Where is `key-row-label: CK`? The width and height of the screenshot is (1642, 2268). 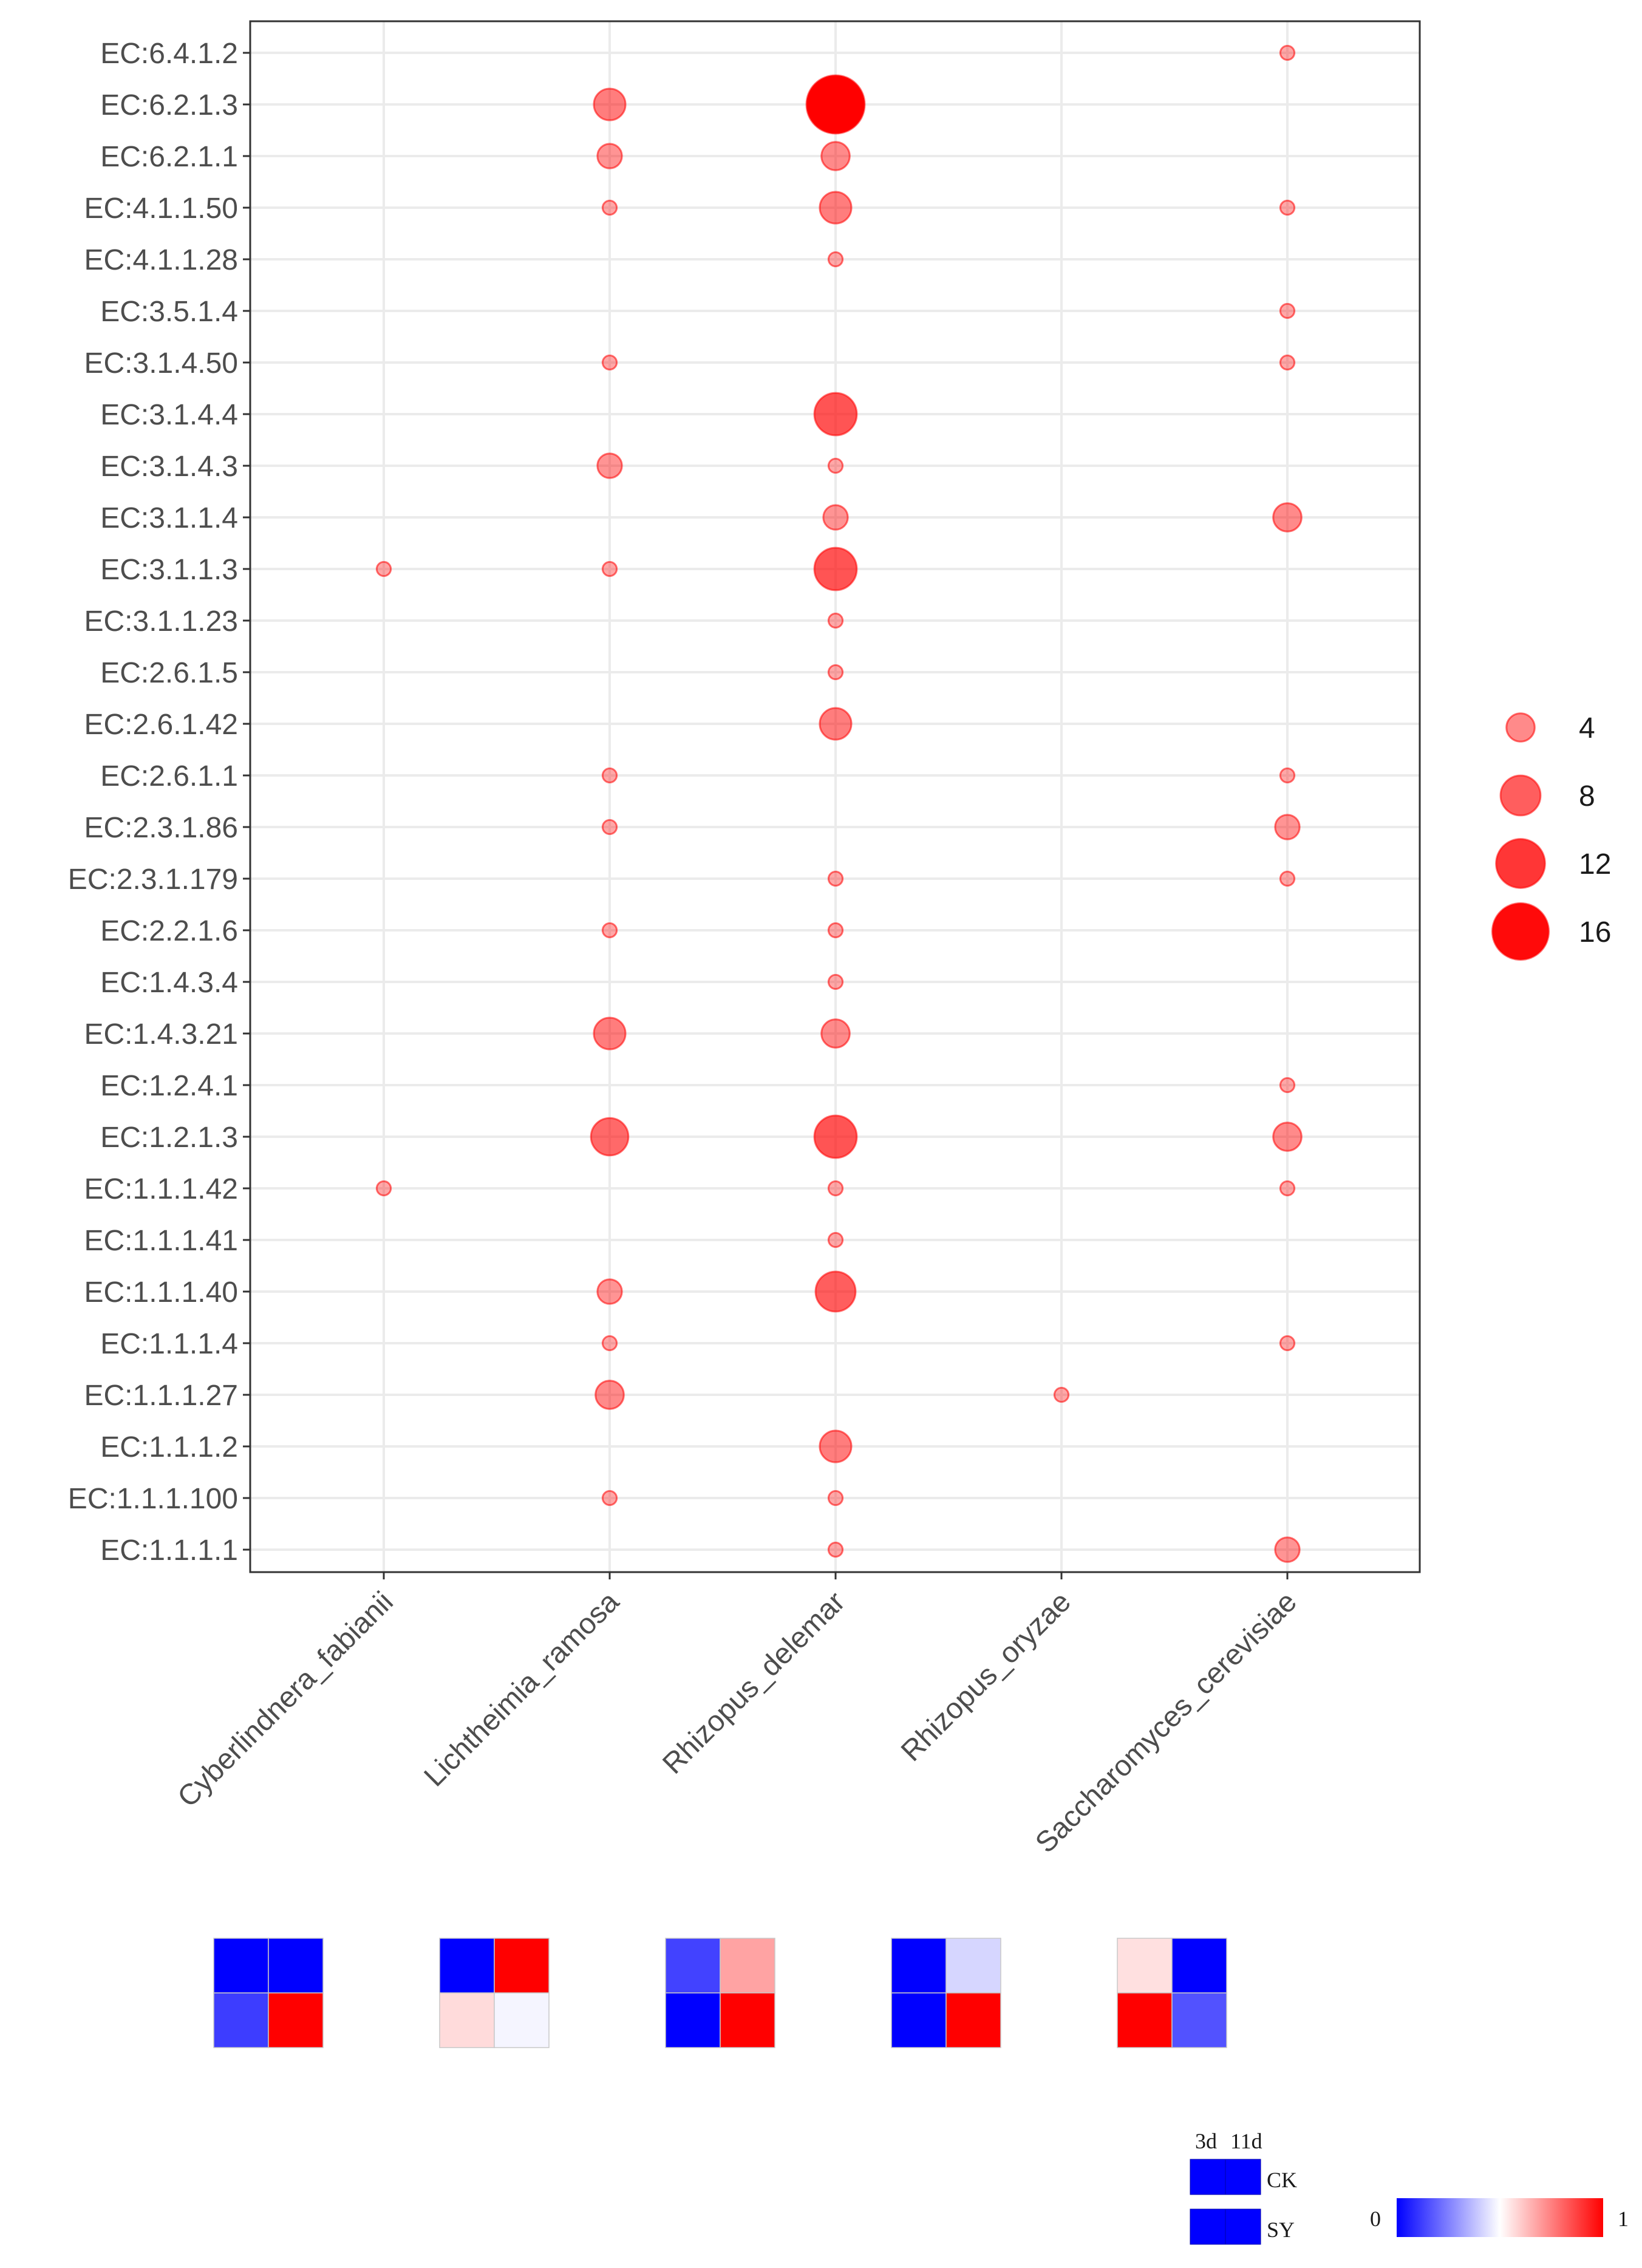
key-row-label: CK is located at coordinates (1282, 2180).